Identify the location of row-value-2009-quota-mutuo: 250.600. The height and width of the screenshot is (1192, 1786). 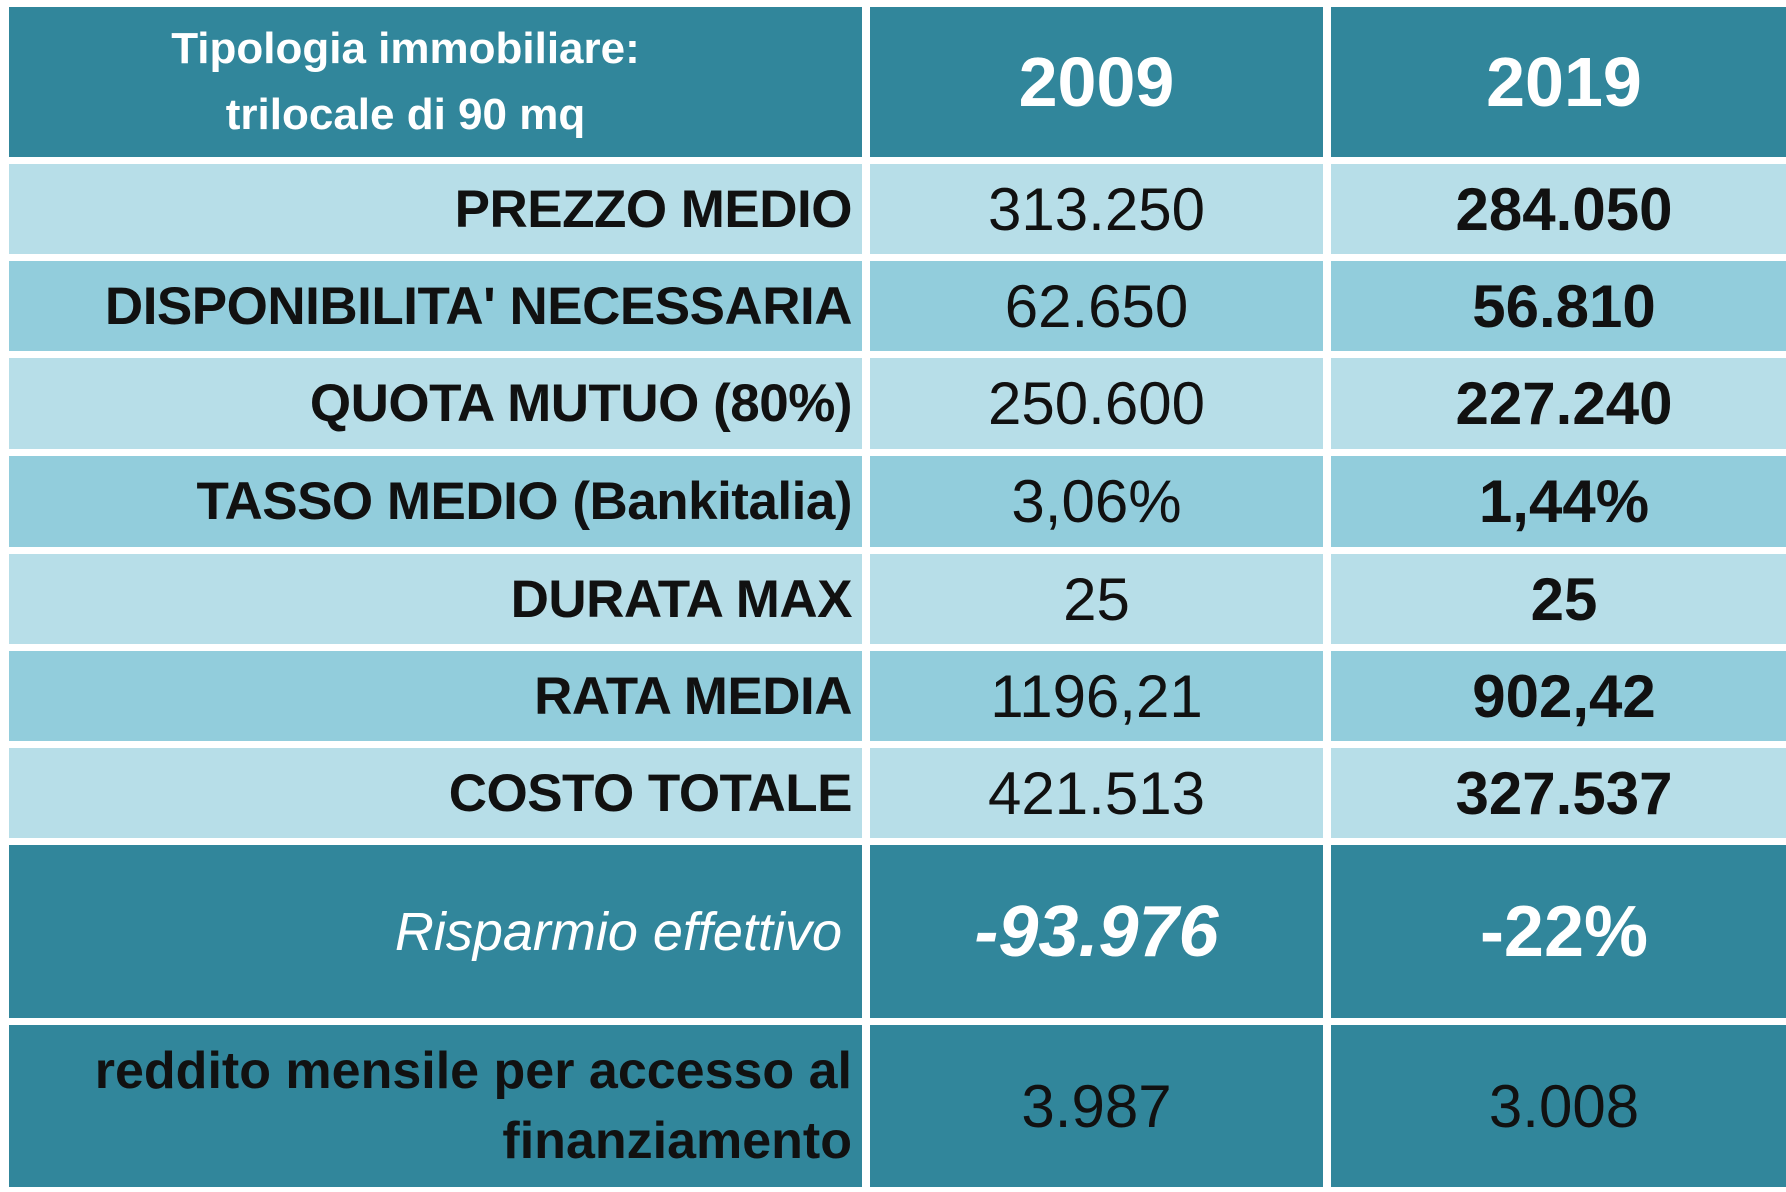
(1096, 403).